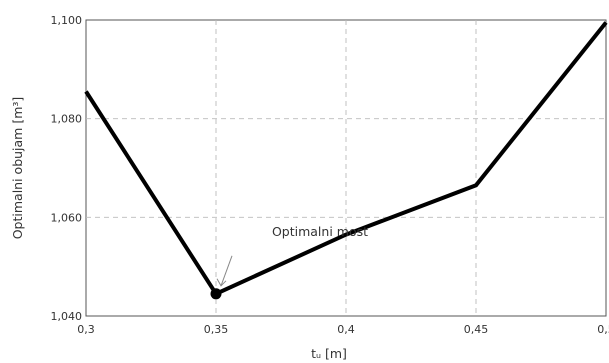  I want to click on x-tick-label: 0,5, so click(603, 329).